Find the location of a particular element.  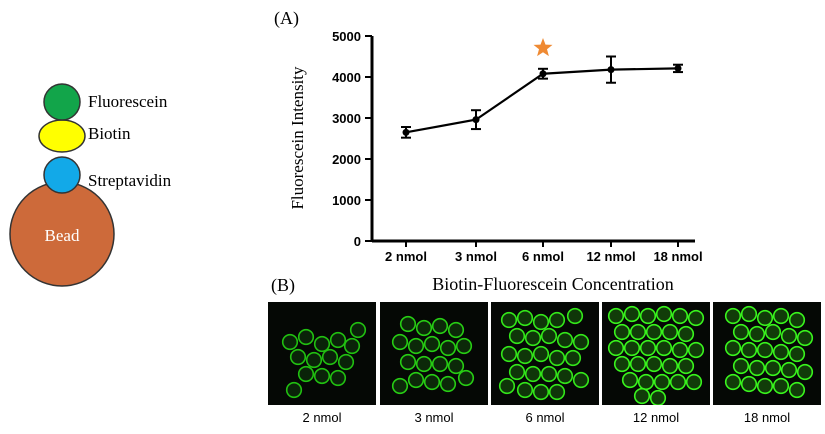

micrograph-2nmol is located at coordinates (322, 353).